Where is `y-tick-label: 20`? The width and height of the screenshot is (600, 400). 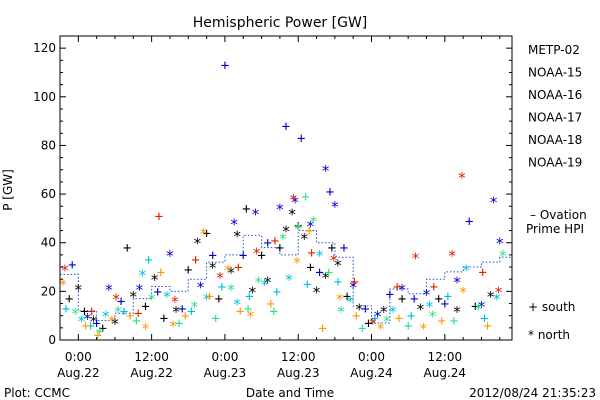
y-tick-label: 20 is located at coordinates (48, 291).